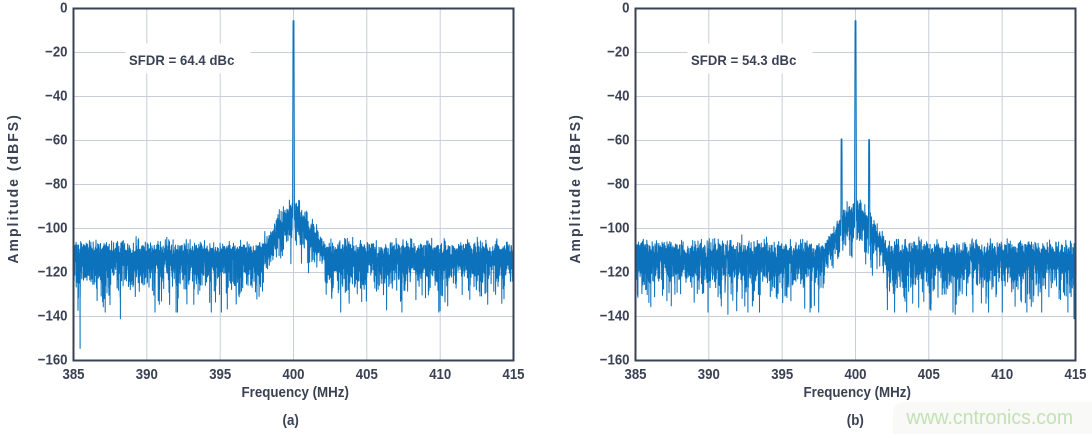 The image size is (1092, 434). I want to click on svg-text: SFDR = 64.4 dBc, so click(182, 60).